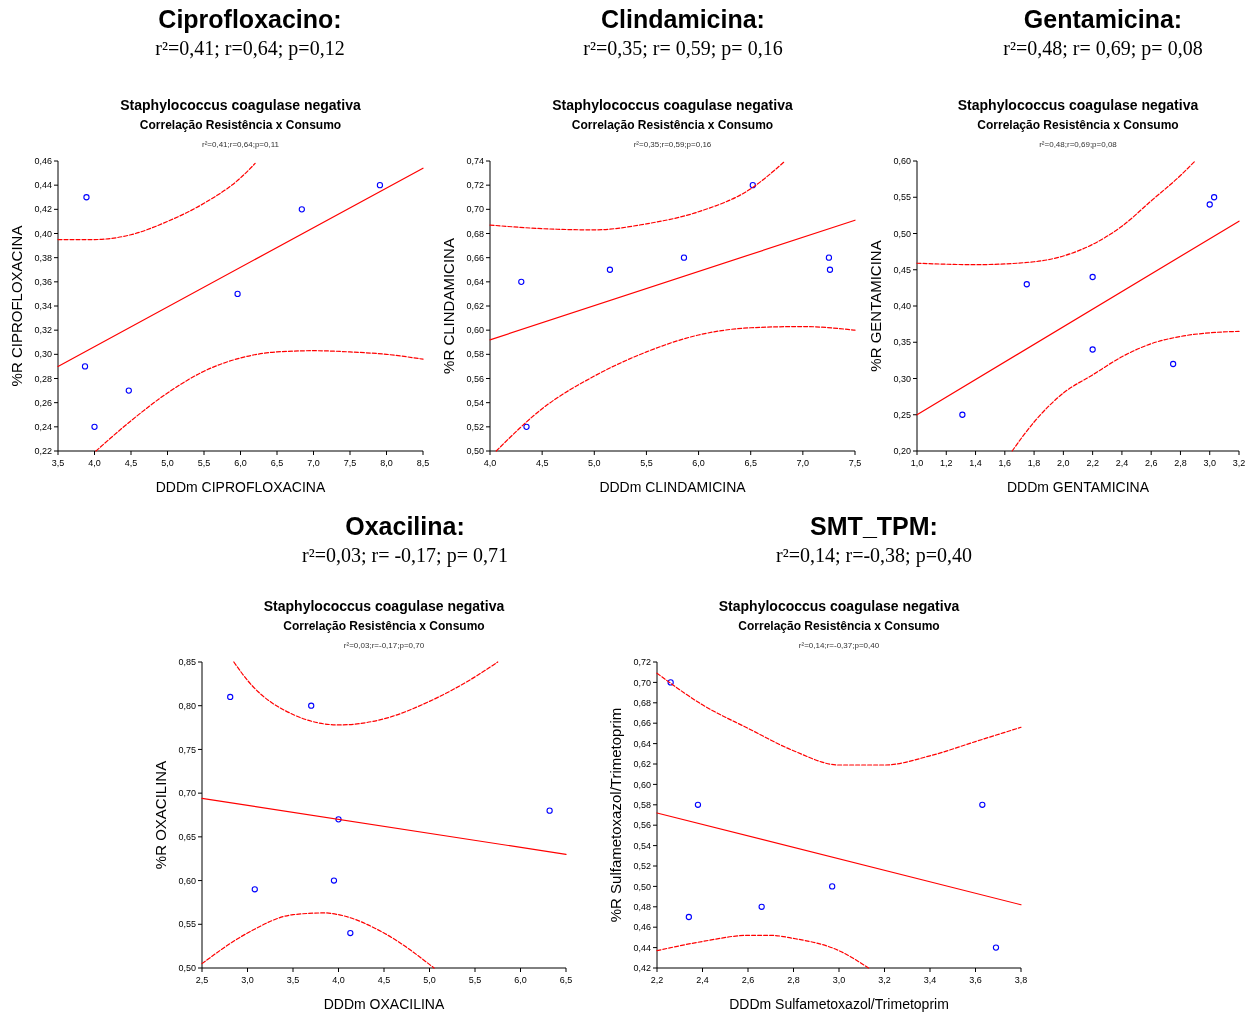  I want to click on text: r²=0,03;r=-0,17;p=0,70, so click(384, 645).